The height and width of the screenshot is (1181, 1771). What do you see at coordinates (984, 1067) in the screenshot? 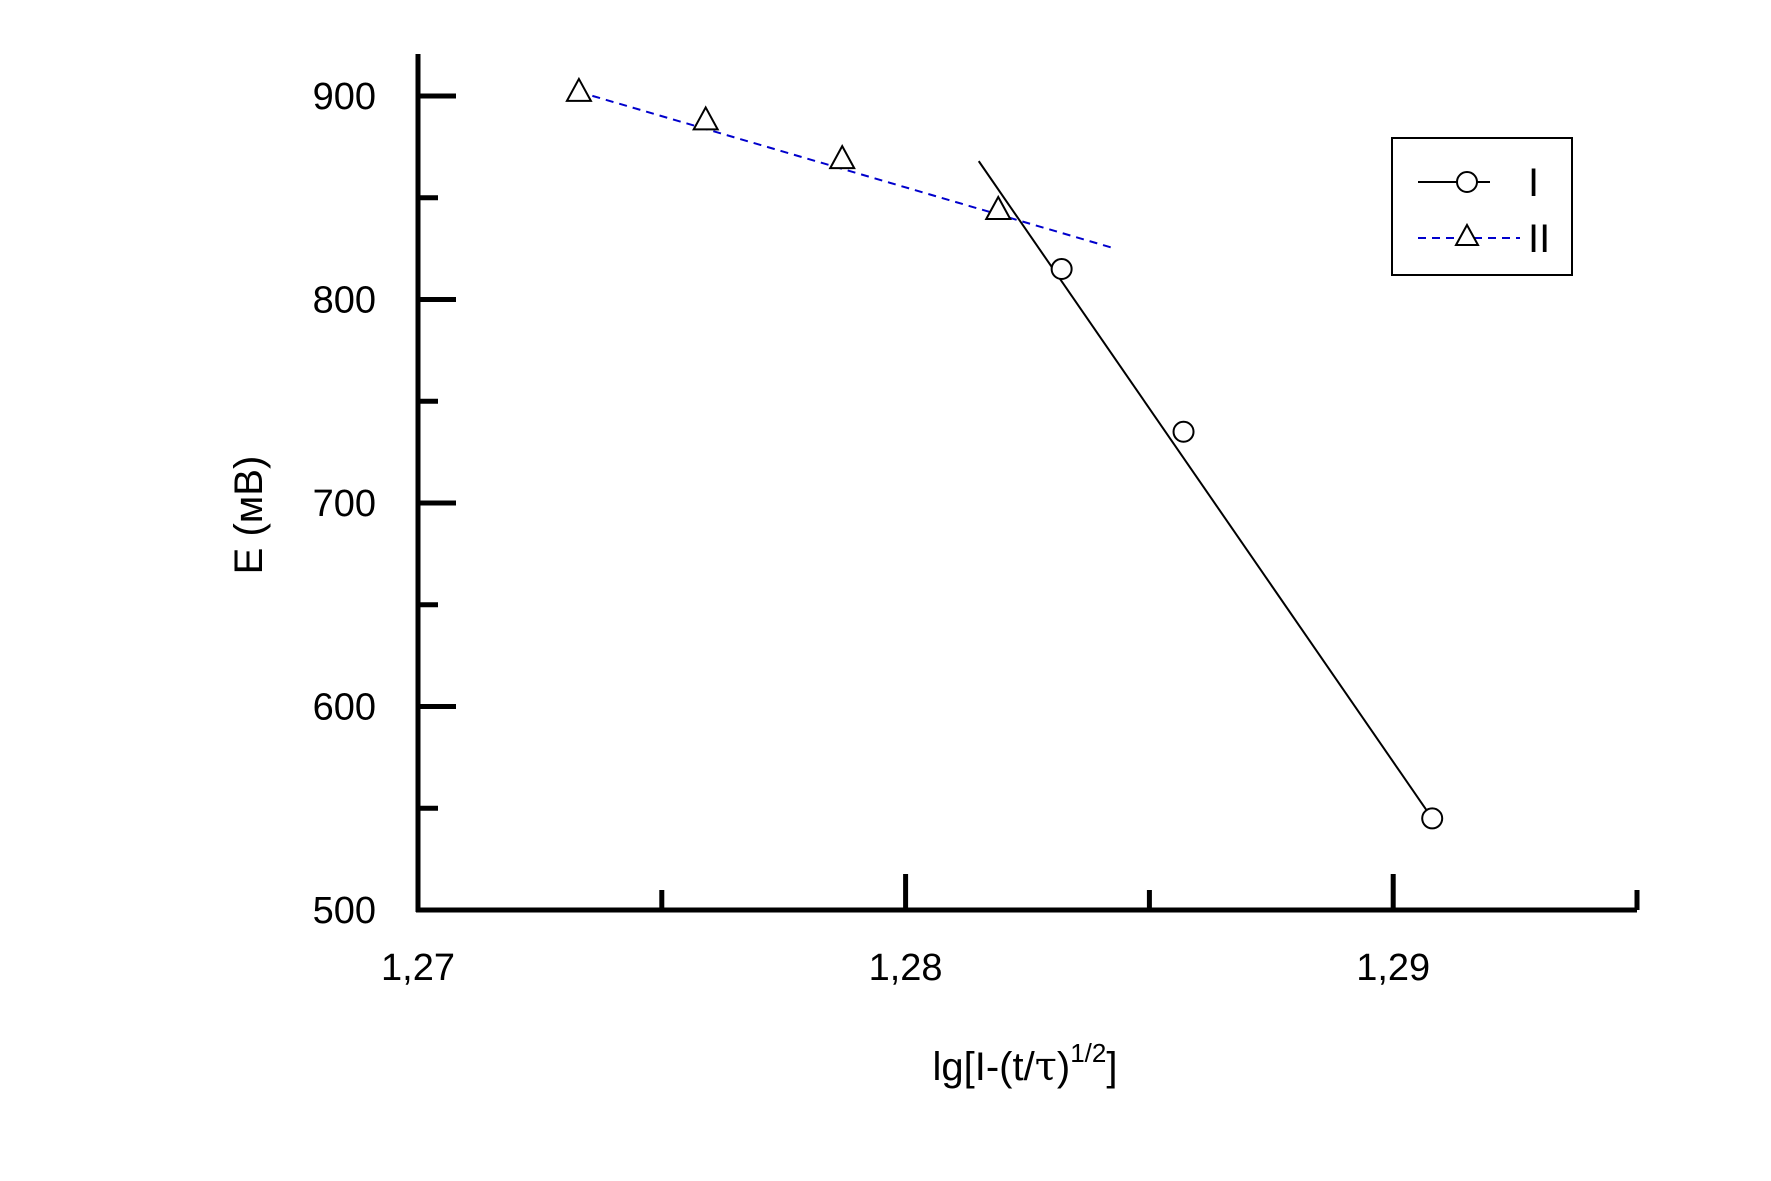
I see `x-axis-title-base: lg[I-(t/` at bounding box center [984, 1067].